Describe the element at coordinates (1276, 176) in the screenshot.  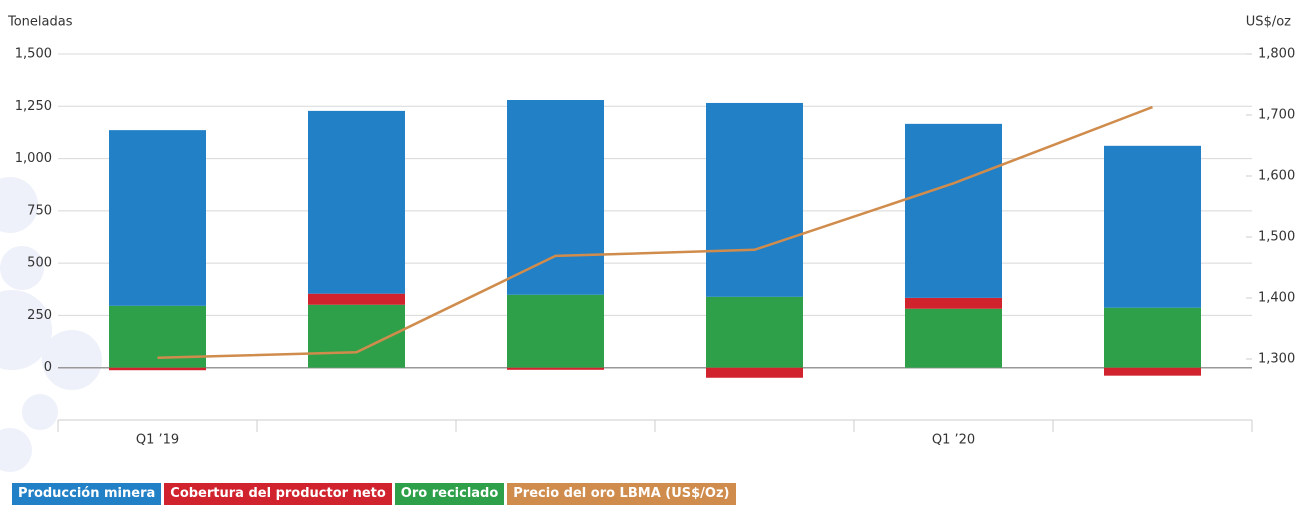
I see `y2-tick-label: 1,600` at that location.